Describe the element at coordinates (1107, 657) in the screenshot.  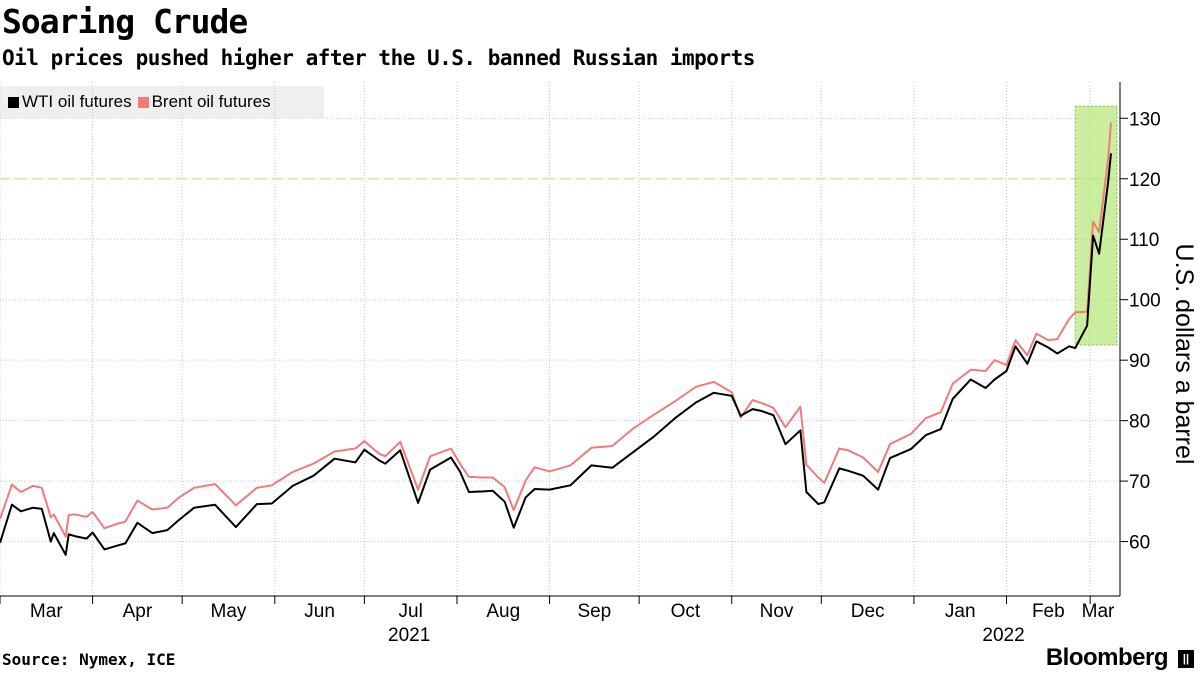
I see `brand-logo: Bloomberg` at that location.